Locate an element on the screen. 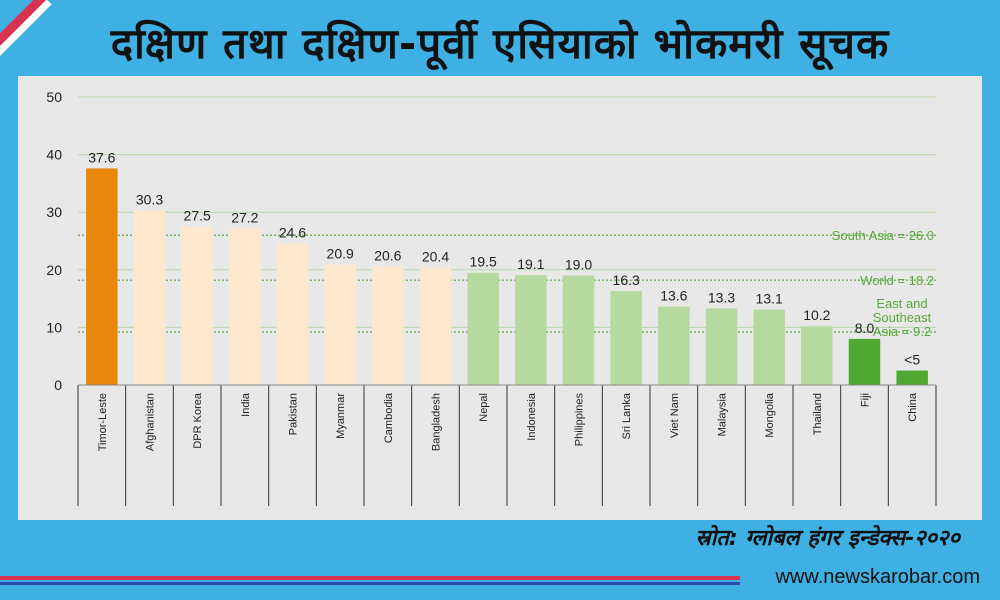  data-label: <5 is located at coordinates (912, 360).